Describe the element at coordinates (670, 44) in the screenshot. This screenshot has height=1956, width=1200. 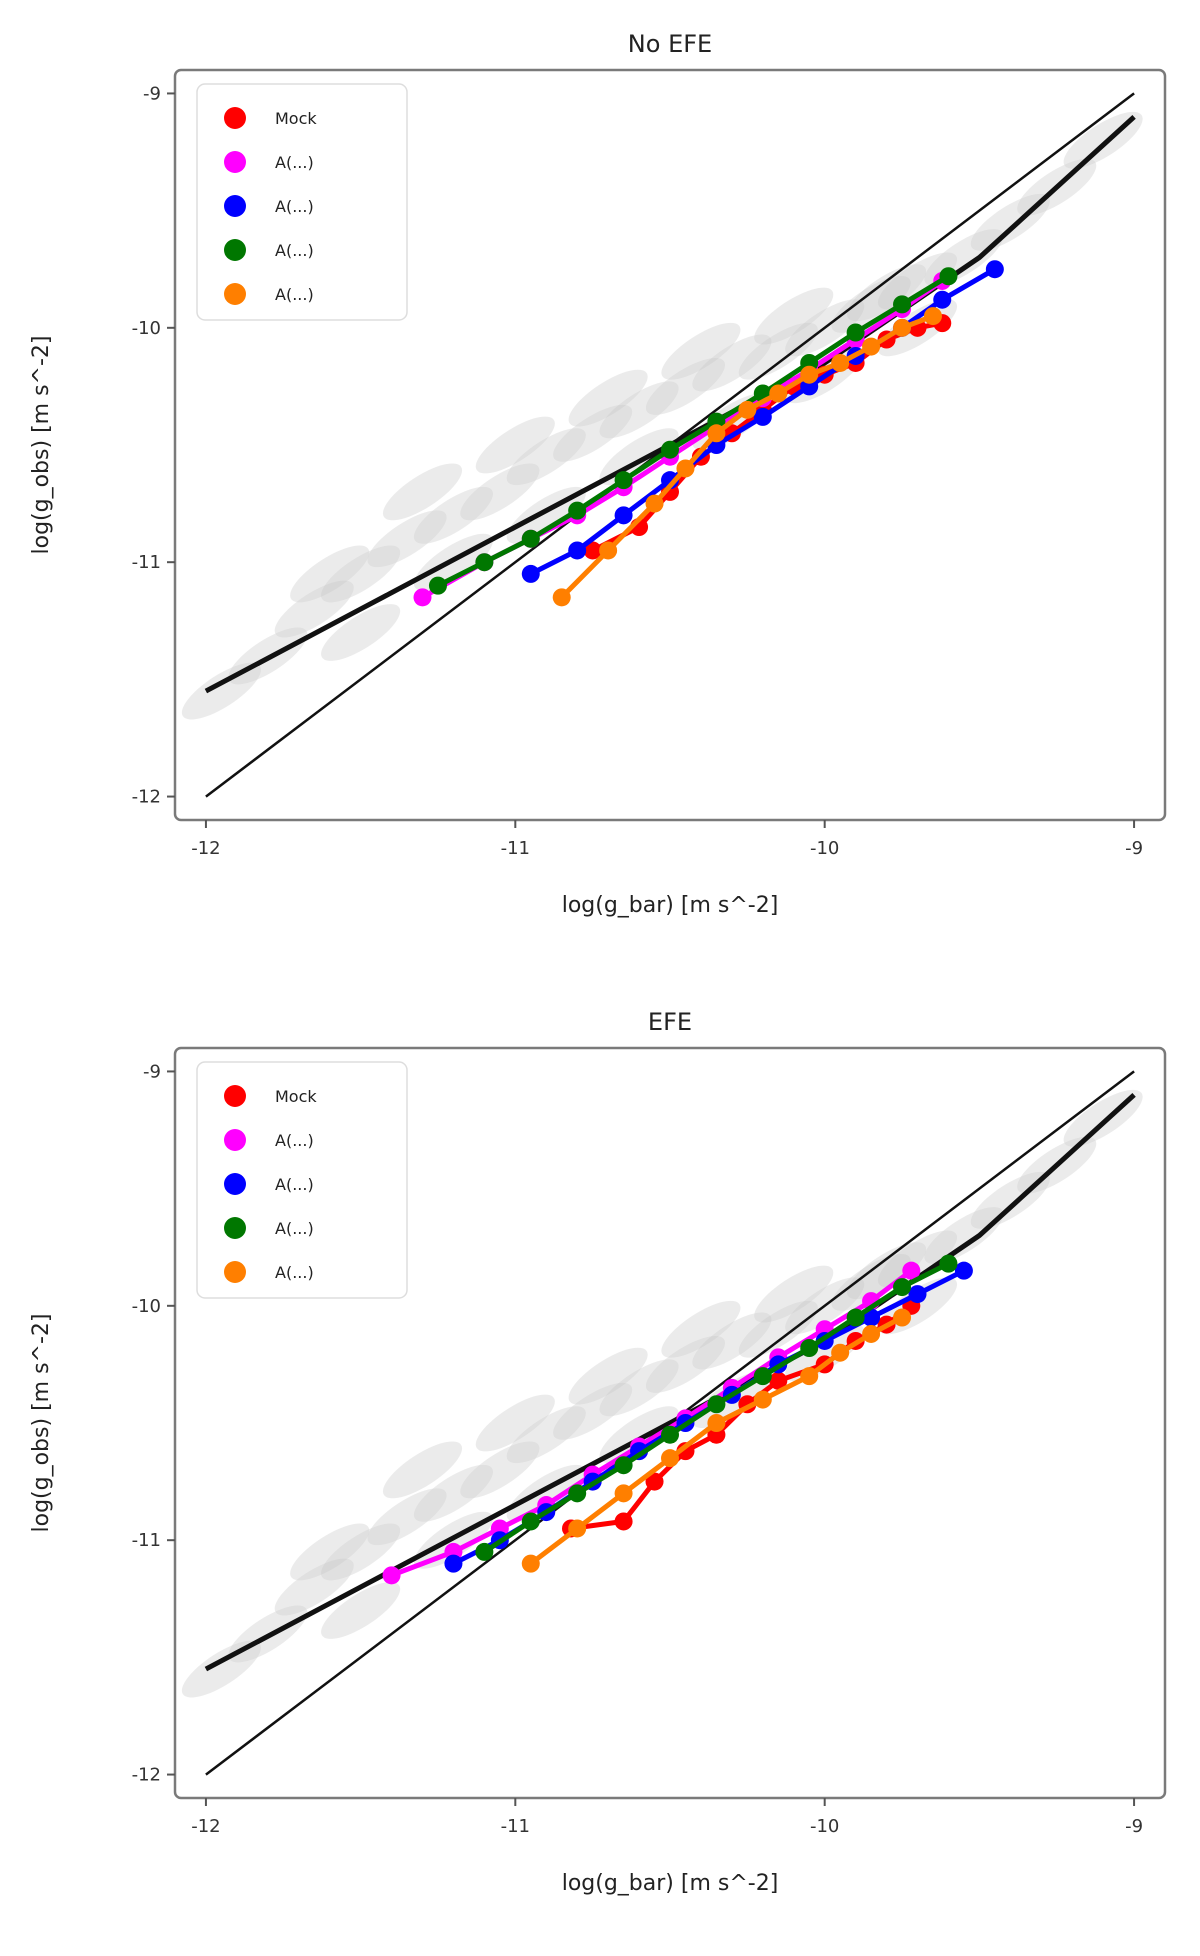
I see `chart-title: No EFE` at that location.